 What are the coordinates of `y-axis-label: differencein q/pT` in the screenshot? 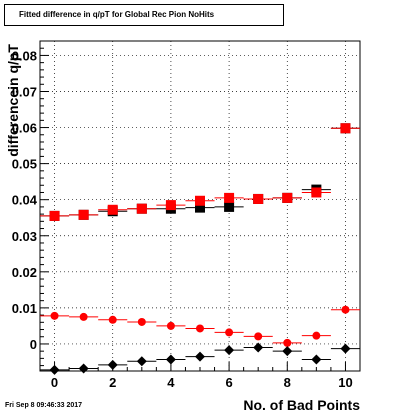 It's located at (13, 100).